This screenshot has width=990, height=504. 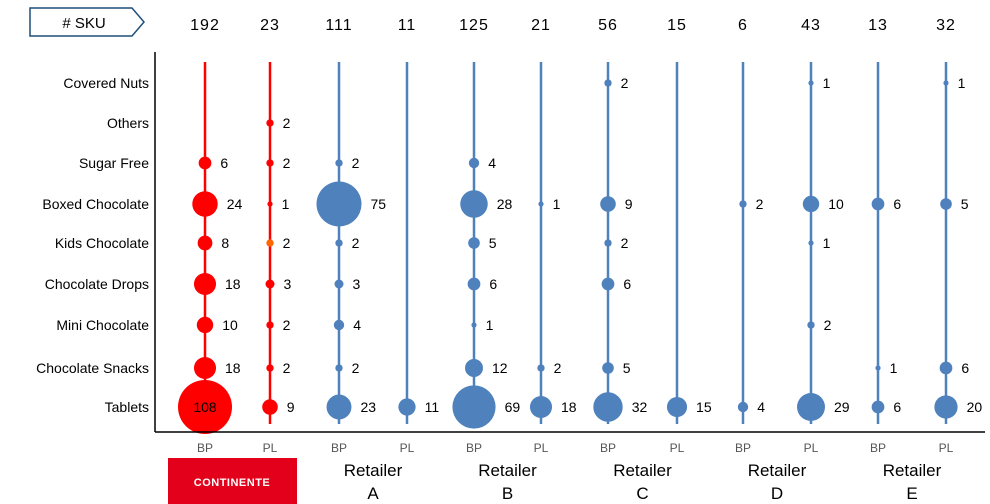 I want to click on group-label-line2: D, so click(x=777, y=493).